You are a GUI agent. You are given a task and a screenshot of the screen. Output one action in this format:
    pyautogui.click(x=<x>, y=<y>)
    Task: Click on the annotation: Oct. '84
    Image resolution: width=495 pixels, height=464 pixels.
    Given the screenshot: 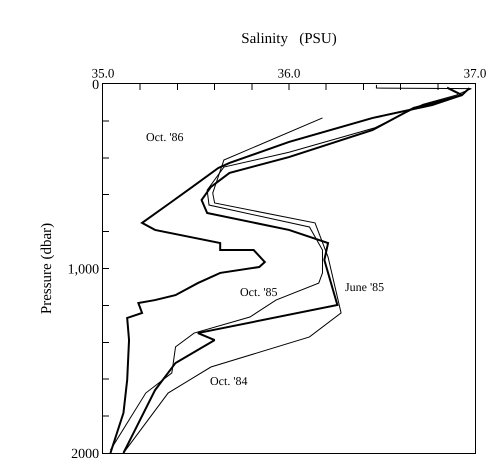 What is the action you would take?
    pyautogui.click(x=229, y=381)
    